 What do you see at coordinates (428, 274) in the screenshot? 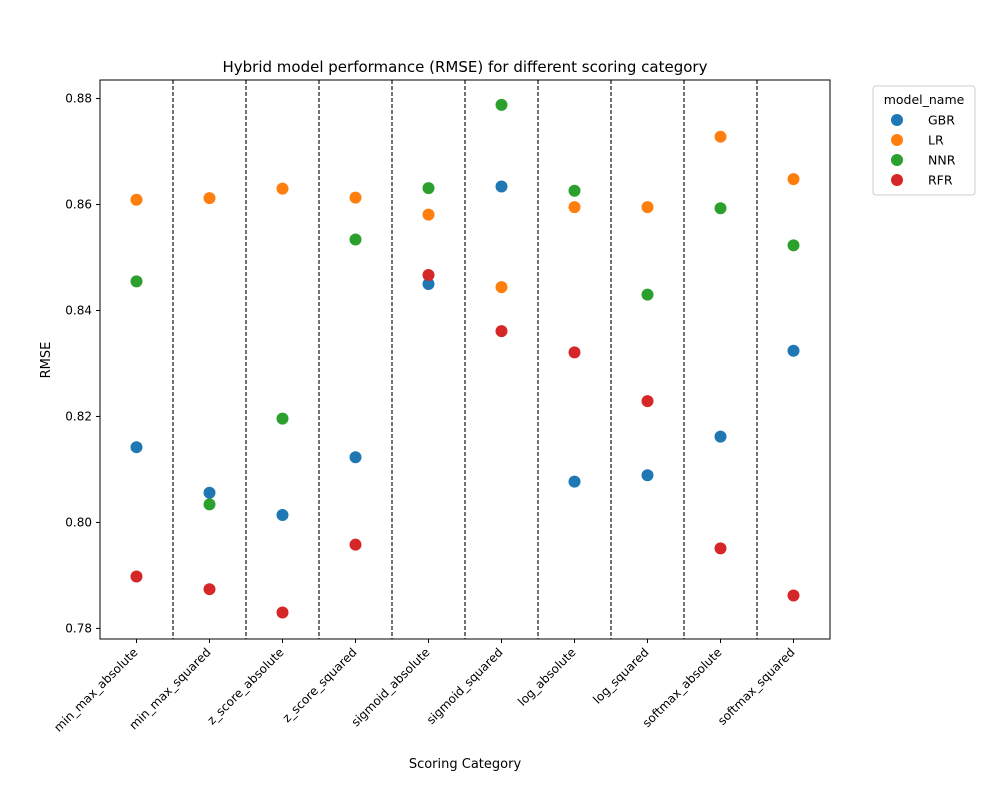
I see `point-rfr-sigmoid_absolute` at bounding box center [428, 274].